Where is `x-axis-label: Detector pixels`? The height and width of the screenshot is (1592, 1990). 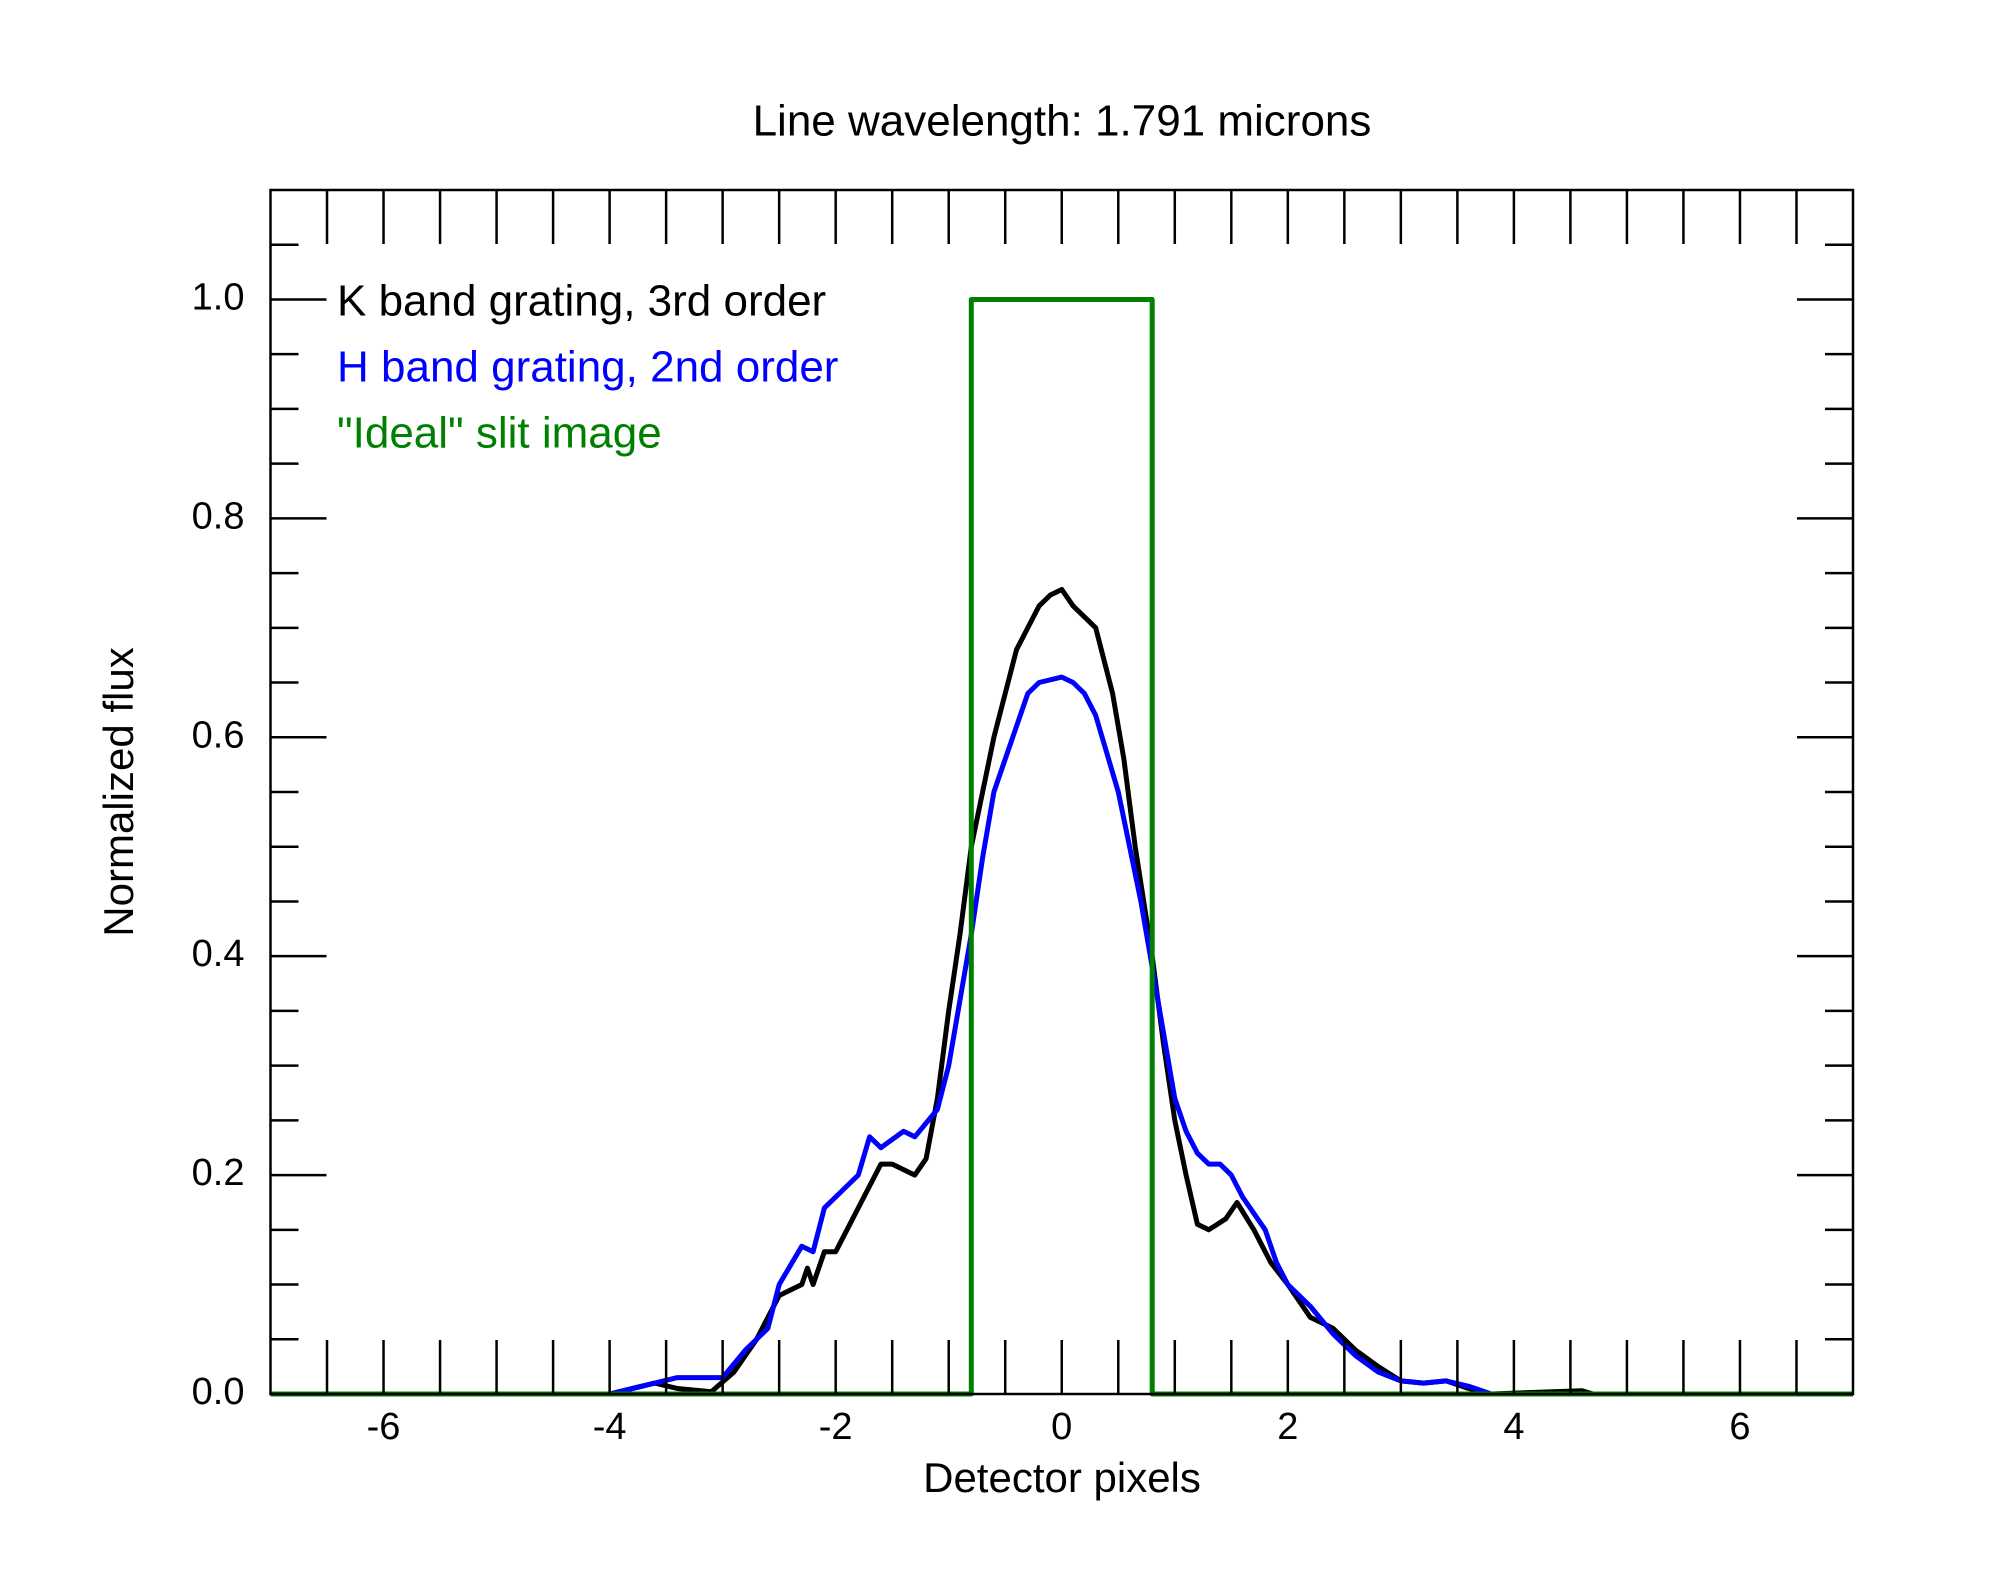 x-axis-label: Detector pixels is located at coordinates (1062, 1477).